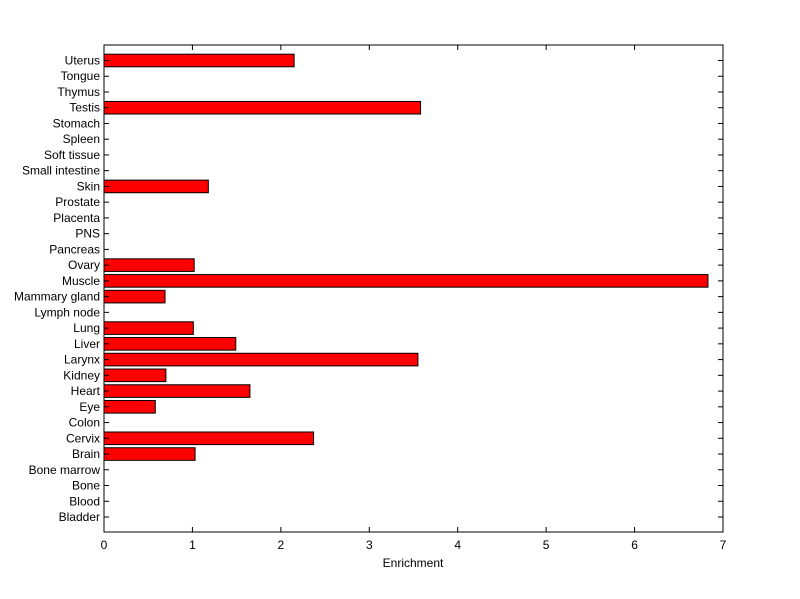 The height and width of the screenshot is (599, 800). I want to click on y-tick-label-blood: Blood, so click(84, 501).